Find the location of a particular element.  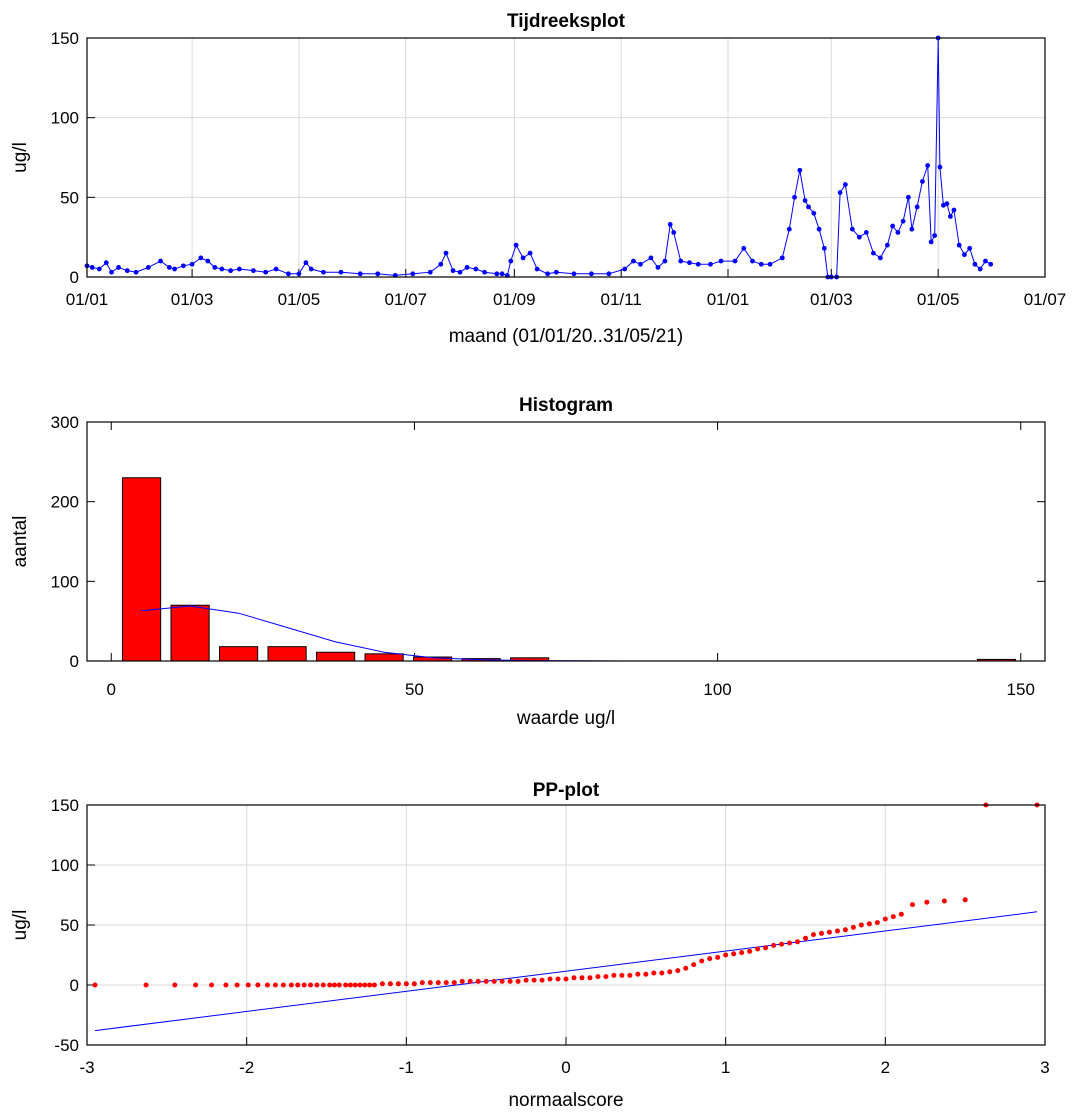

y-tick-label: 100 is located at coordinates (65, 118).